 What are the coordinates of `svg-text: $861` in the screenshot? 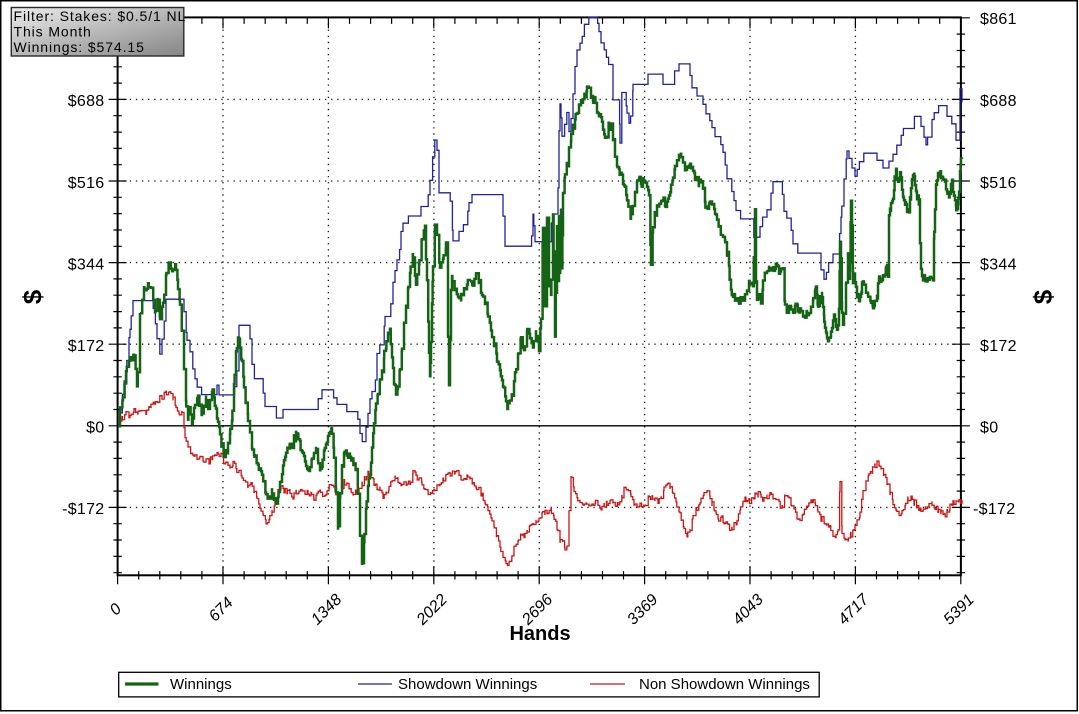 It's located at (998, 19).